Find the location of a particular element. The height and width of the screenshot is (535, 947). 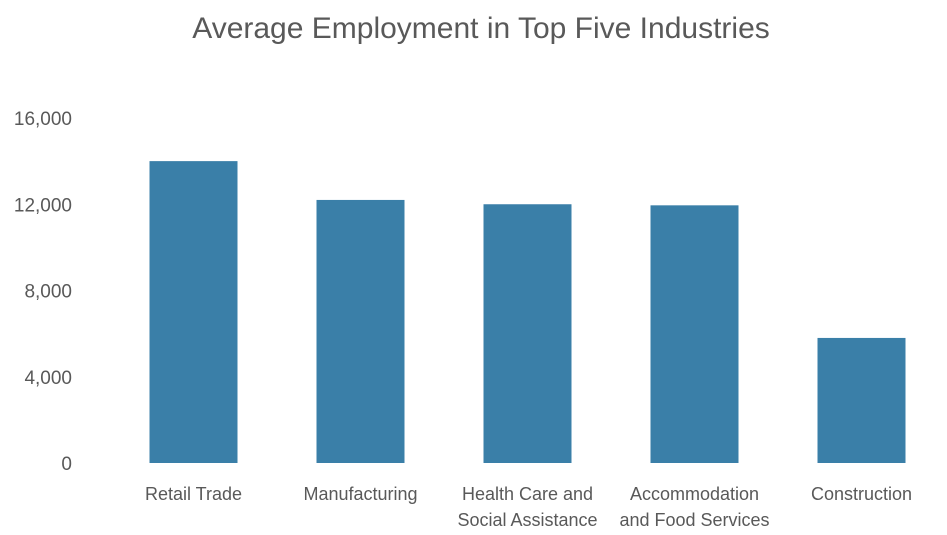

y-tick-label: 4,000 is located at coordinates (48, 378).